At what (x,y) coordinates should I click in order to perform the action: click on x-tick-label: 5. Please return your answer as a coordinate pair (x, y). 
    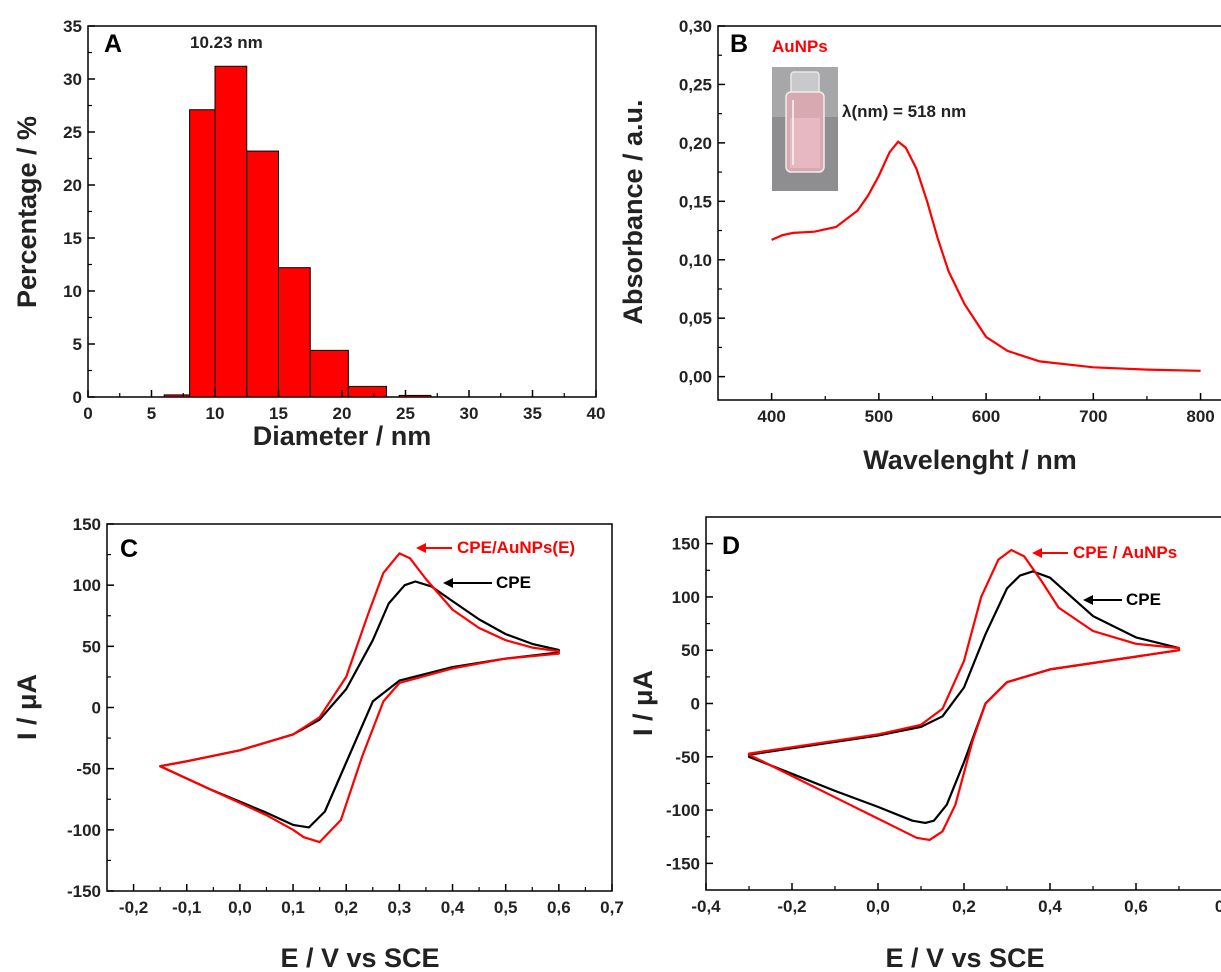
    Looking at the image, I should click on (151, 413).